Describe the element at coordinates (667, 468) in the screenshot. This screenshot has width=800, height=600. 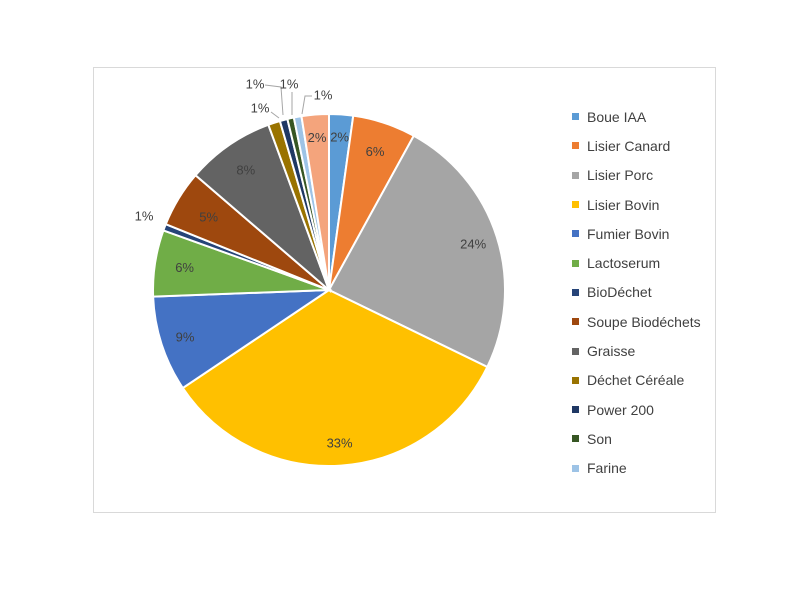
I see `legend-item-farine: Farine` at that location.